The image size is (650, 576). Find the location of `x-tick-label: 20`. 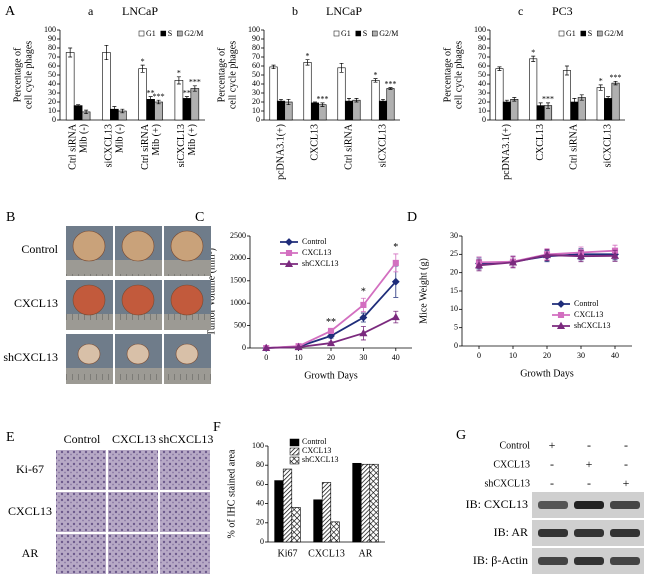

x-tick-label: 20 is located at coordinates (331, 357).